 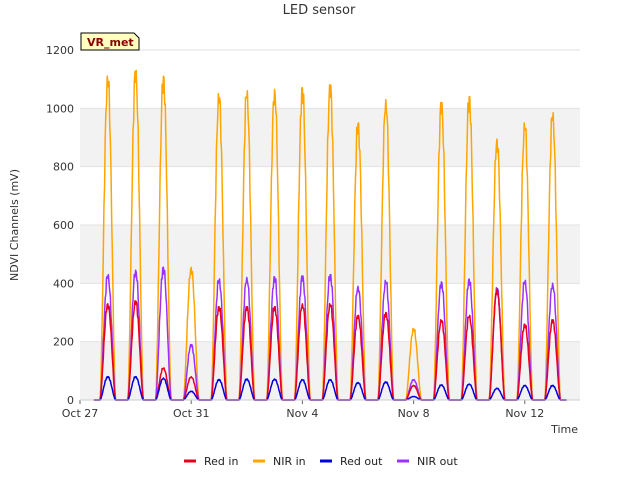 I want to click on y-tick-label: 400, so click(x=63, y=283).